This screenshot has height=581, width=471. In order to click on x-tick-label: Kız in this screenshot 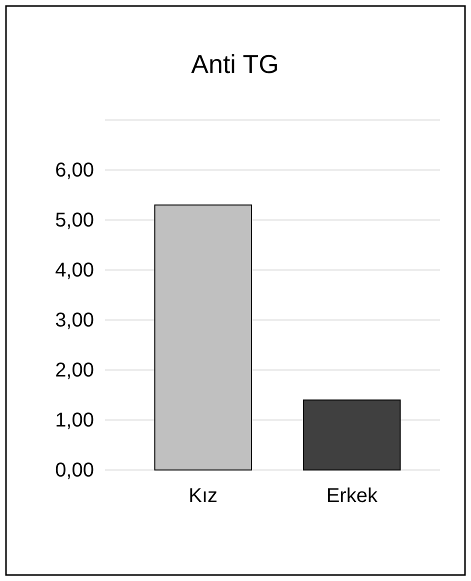, I will do `click(203, 496)`.